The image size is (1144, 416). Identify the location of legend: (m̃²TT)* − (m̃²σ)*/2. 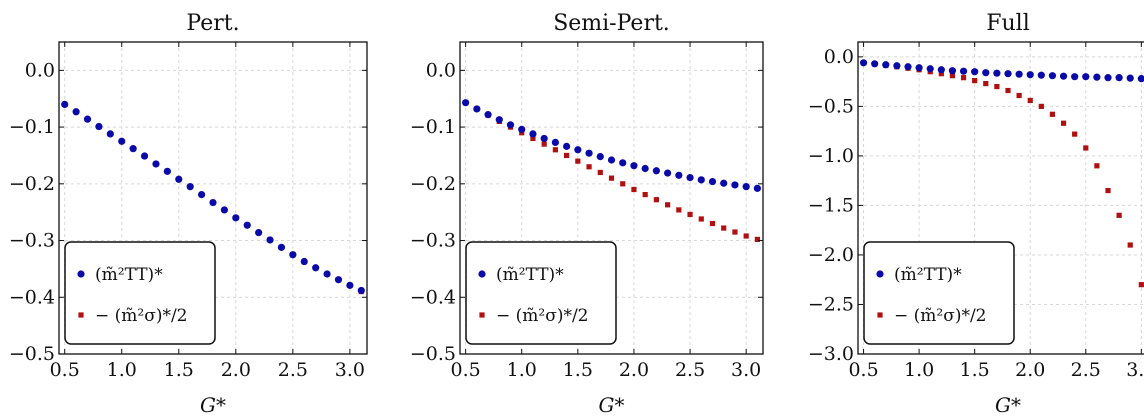
(140, 293).